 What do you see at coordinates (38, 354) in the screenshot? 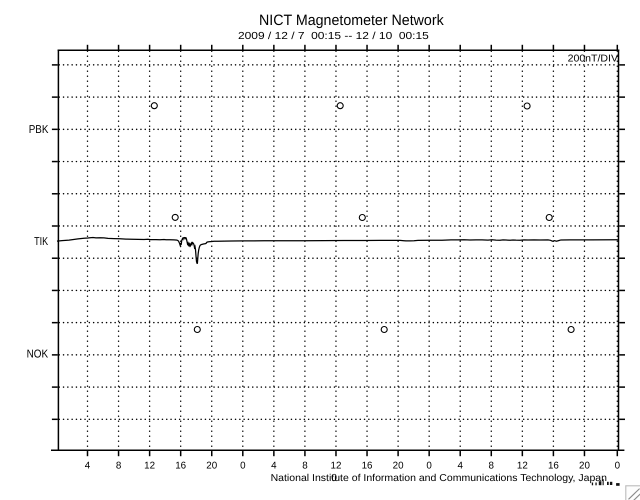
I see `svg-text: NOK` at bounding box center [38, 354].